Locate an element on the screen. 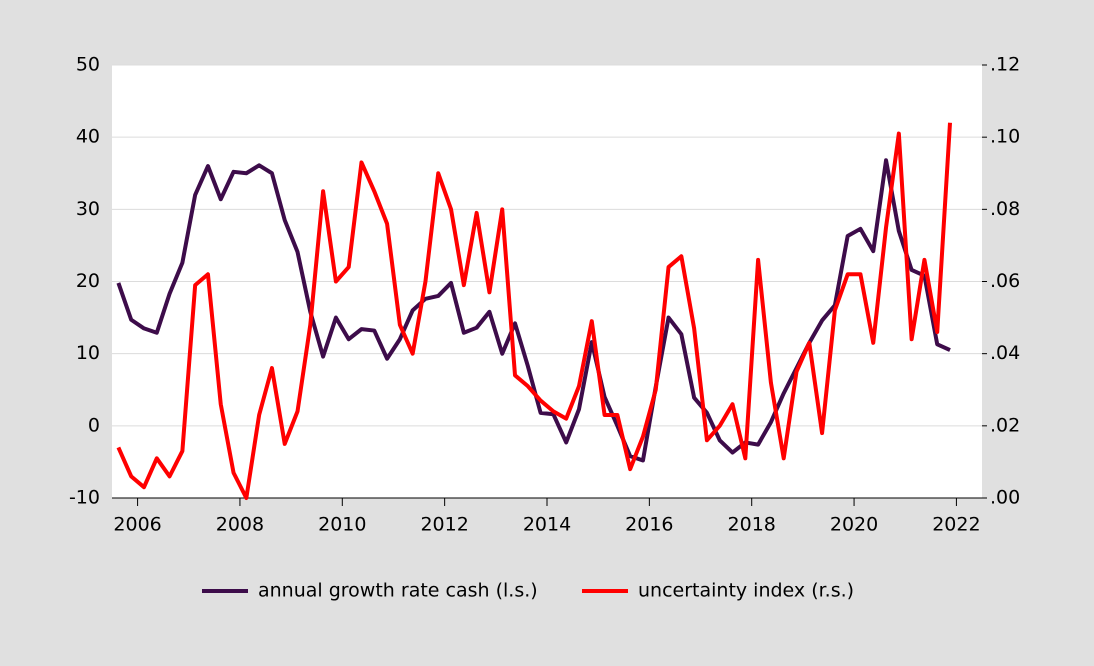 The image size is (1094, 666). y-tick-label: 10 is located at coordinates (88, 353).